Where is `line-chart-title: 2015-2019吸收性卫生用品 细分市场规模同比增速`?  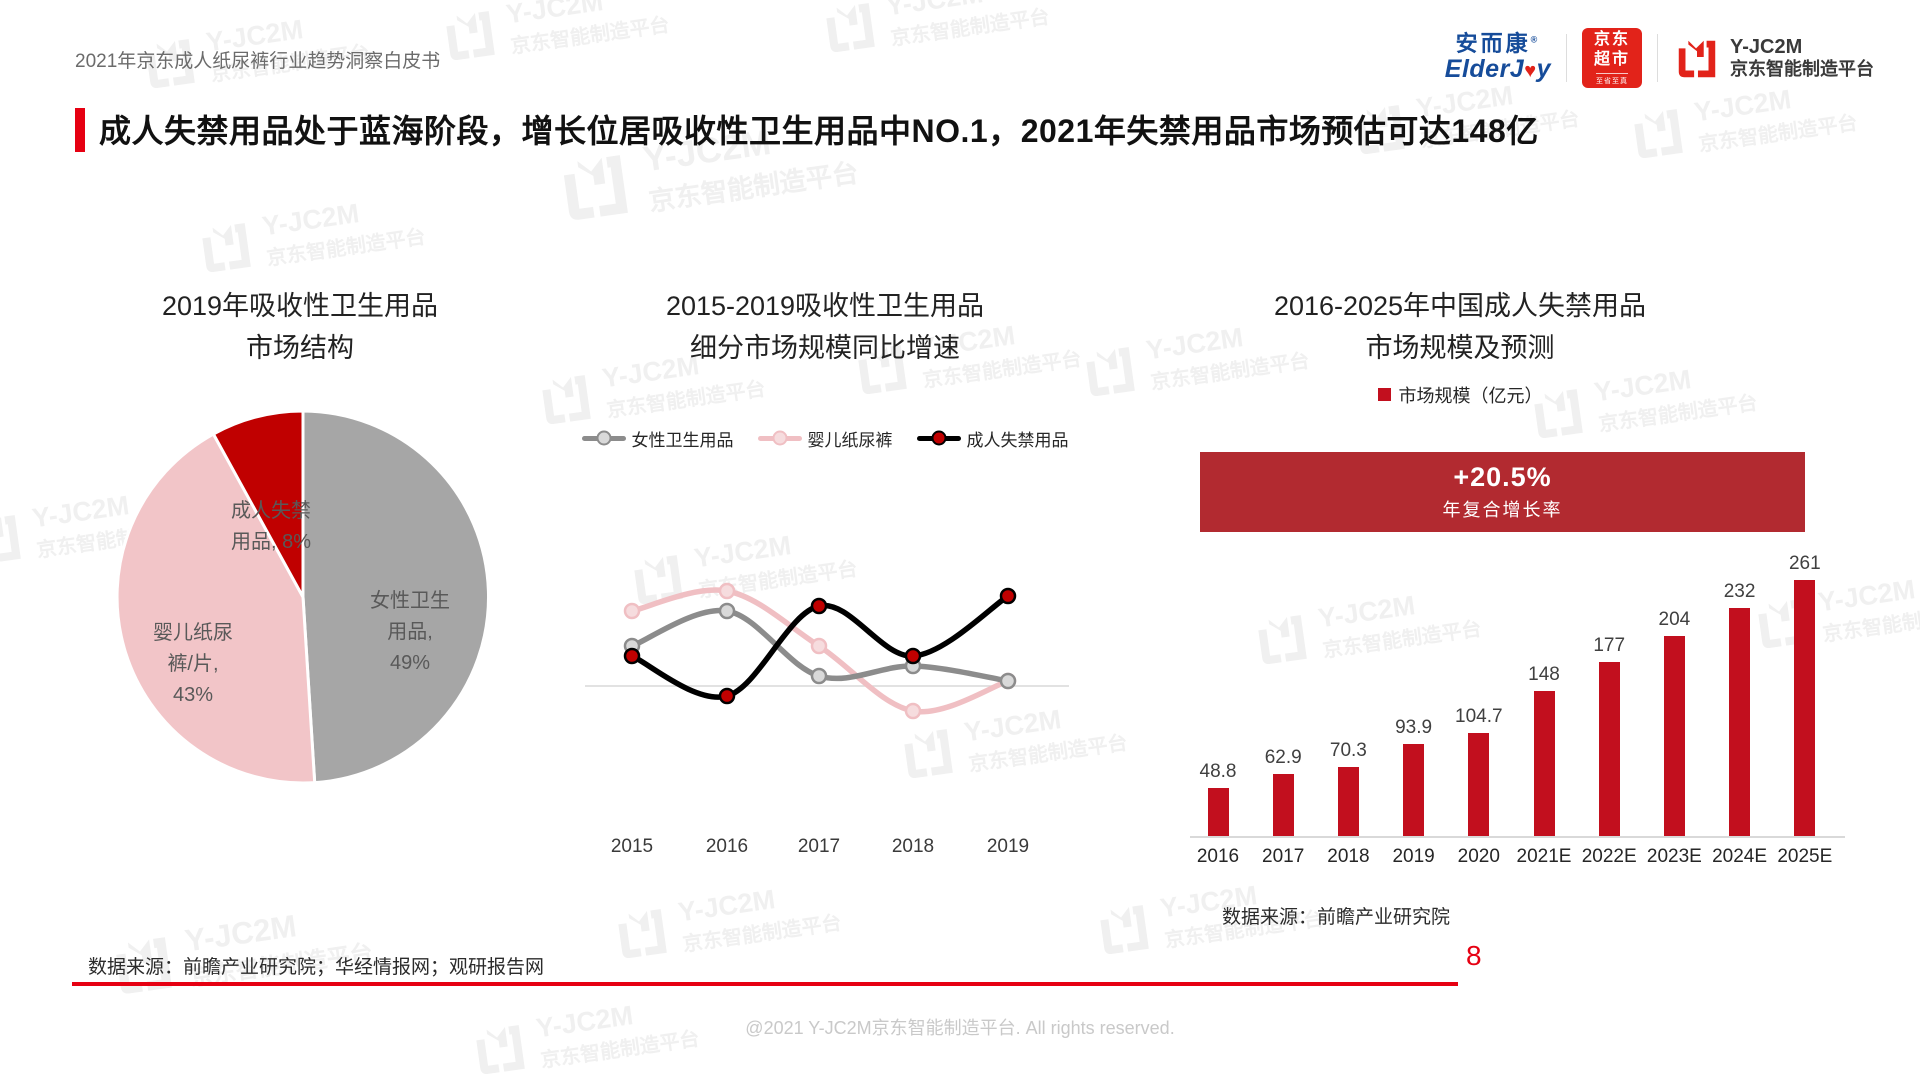 line-chart-title: 2015-2019吸收性卫生用品 细分市场规模同比增速 is located at coordinates (825, 327).